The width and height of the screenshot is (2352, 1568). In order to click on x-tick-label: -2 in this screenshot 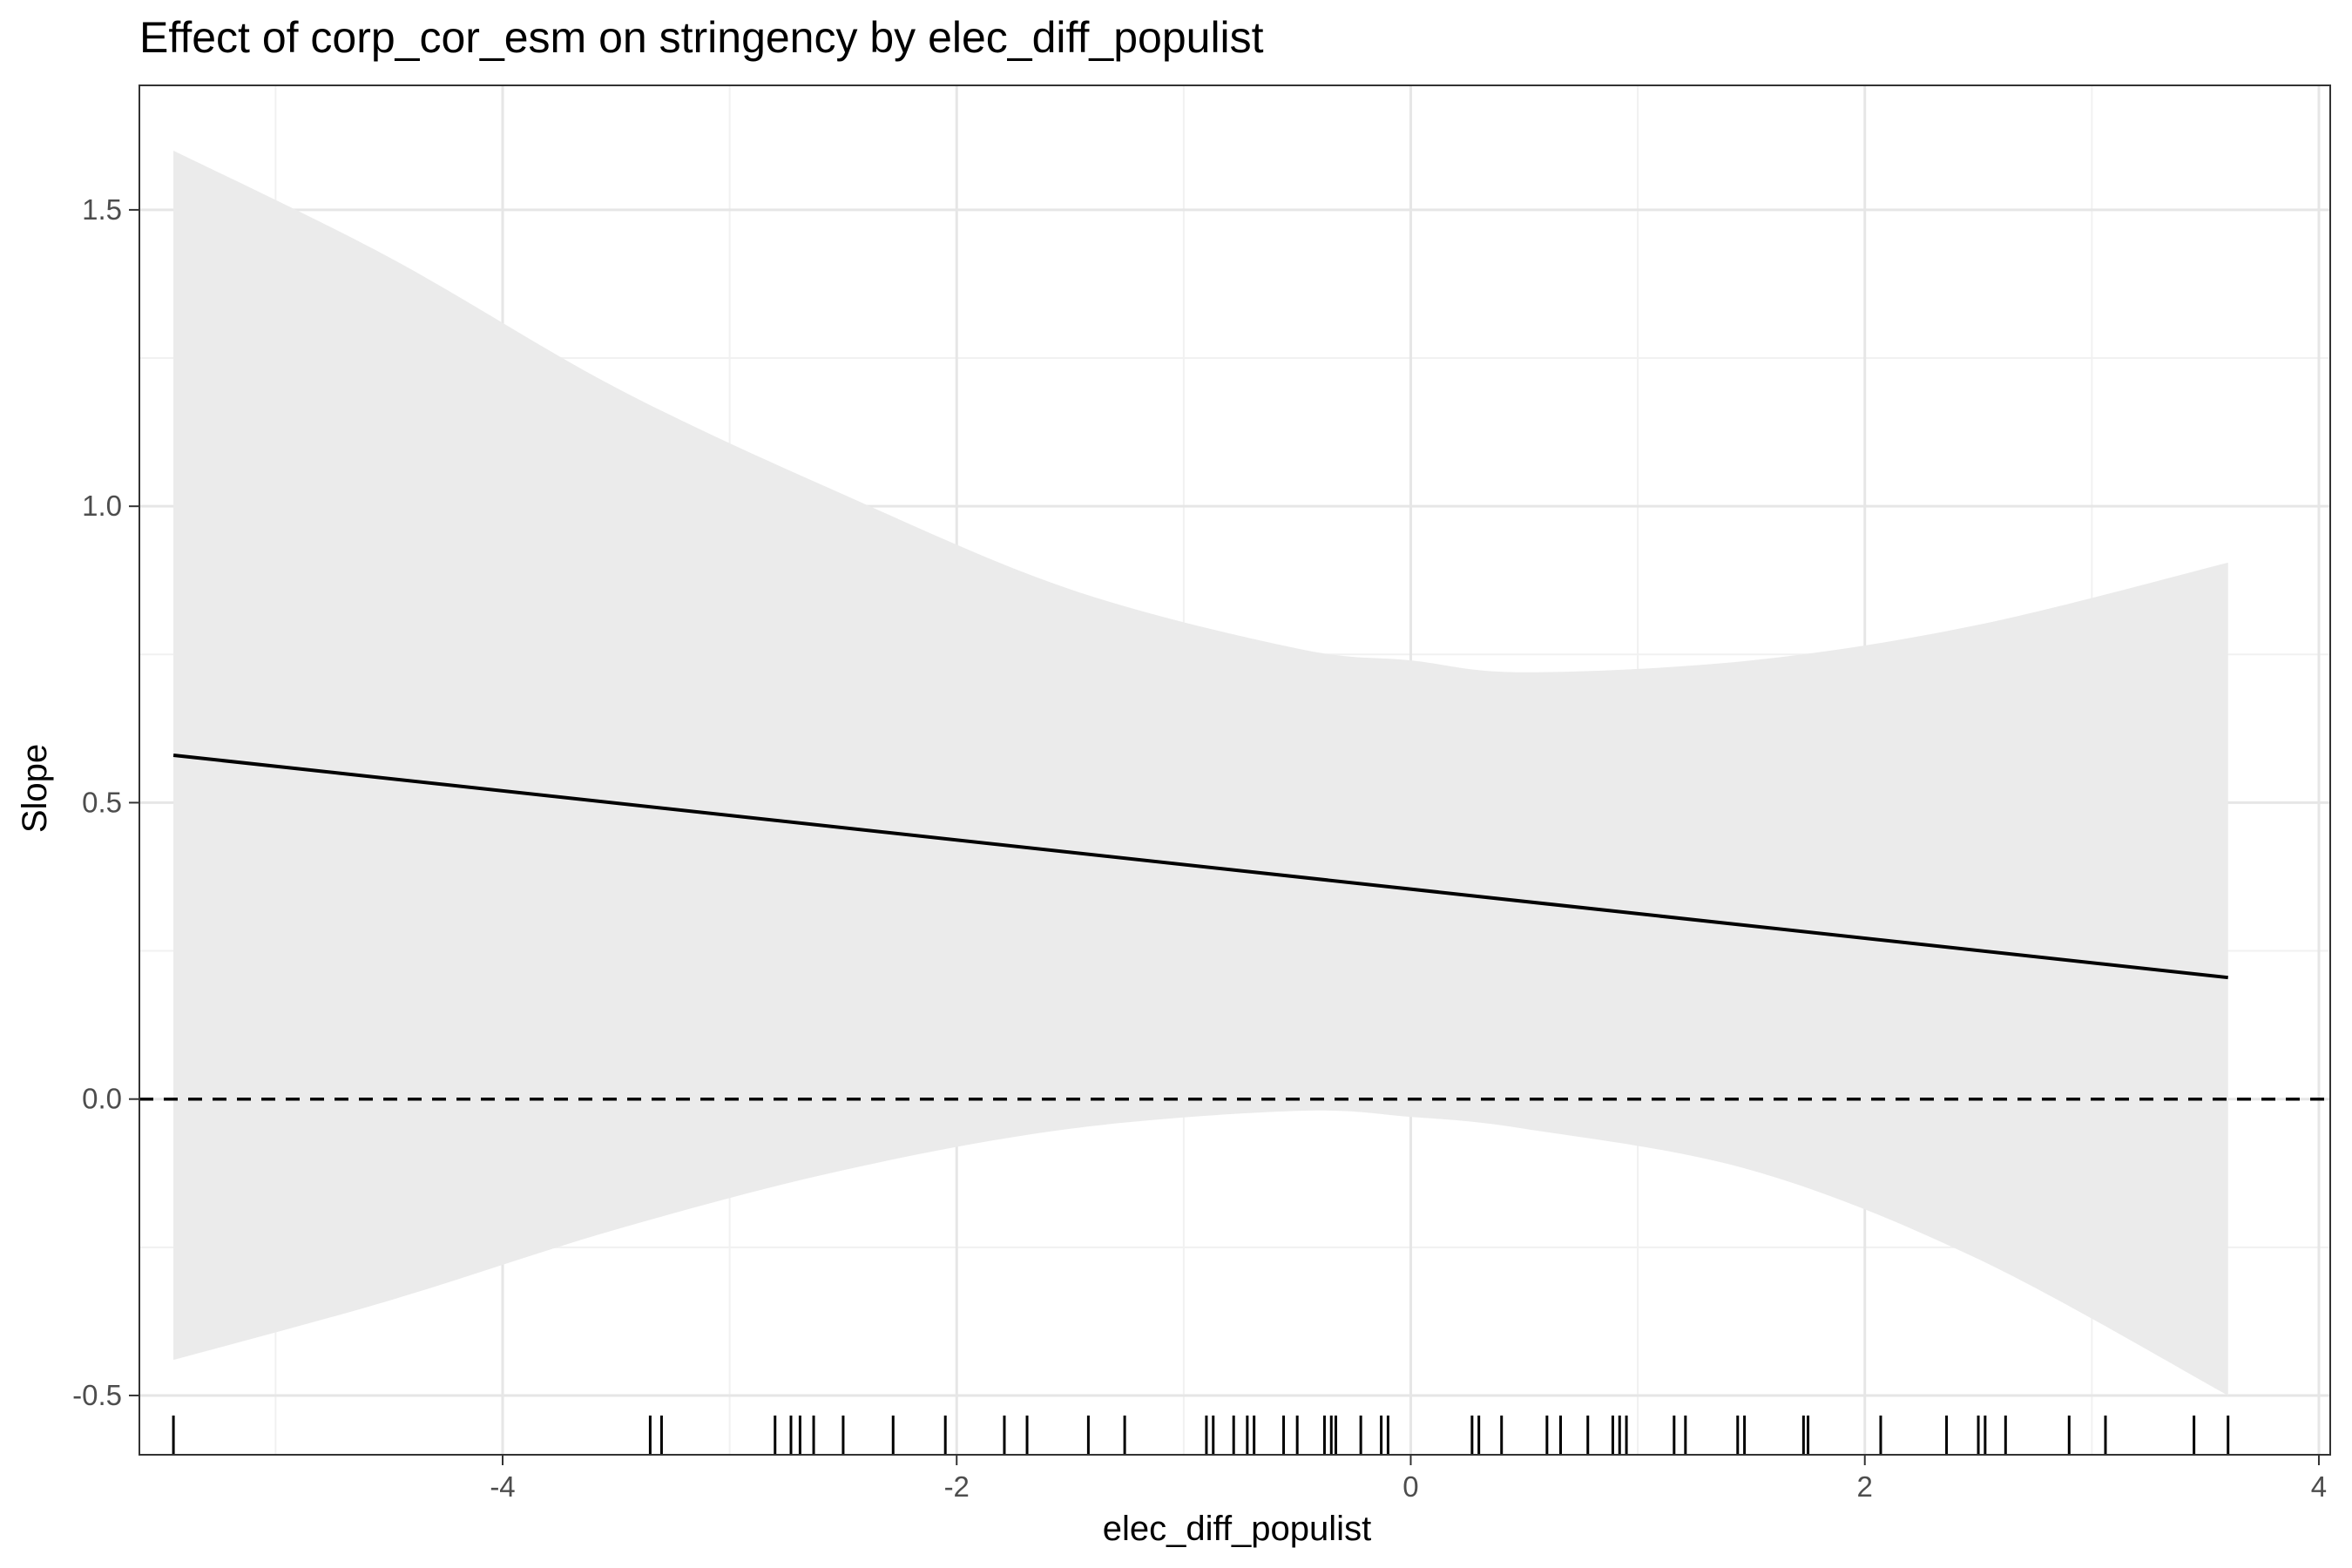, I will do `click(957, 1487)`.